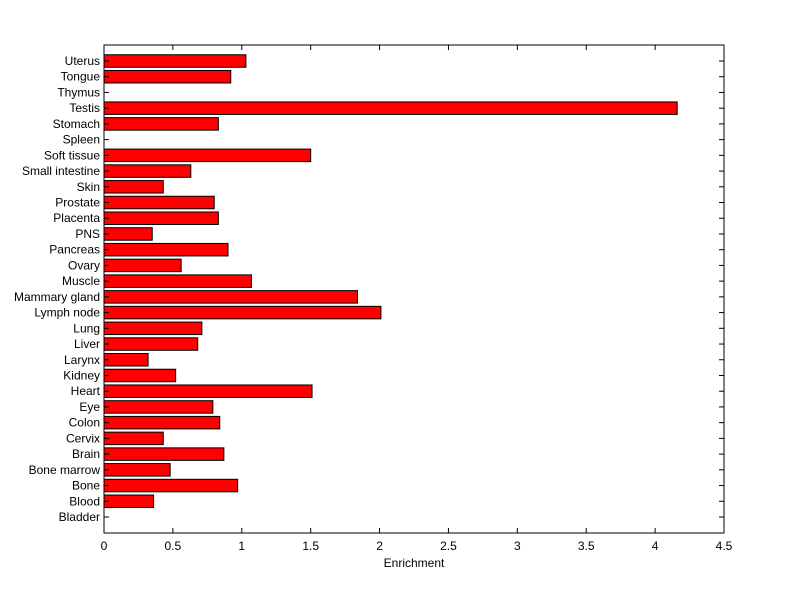 The height and width of the screenshot is (599, 800). What do you see at coordinates (133, 438) in the screenshot?
I see `bar-cervix` at bounding box center [133, 438].